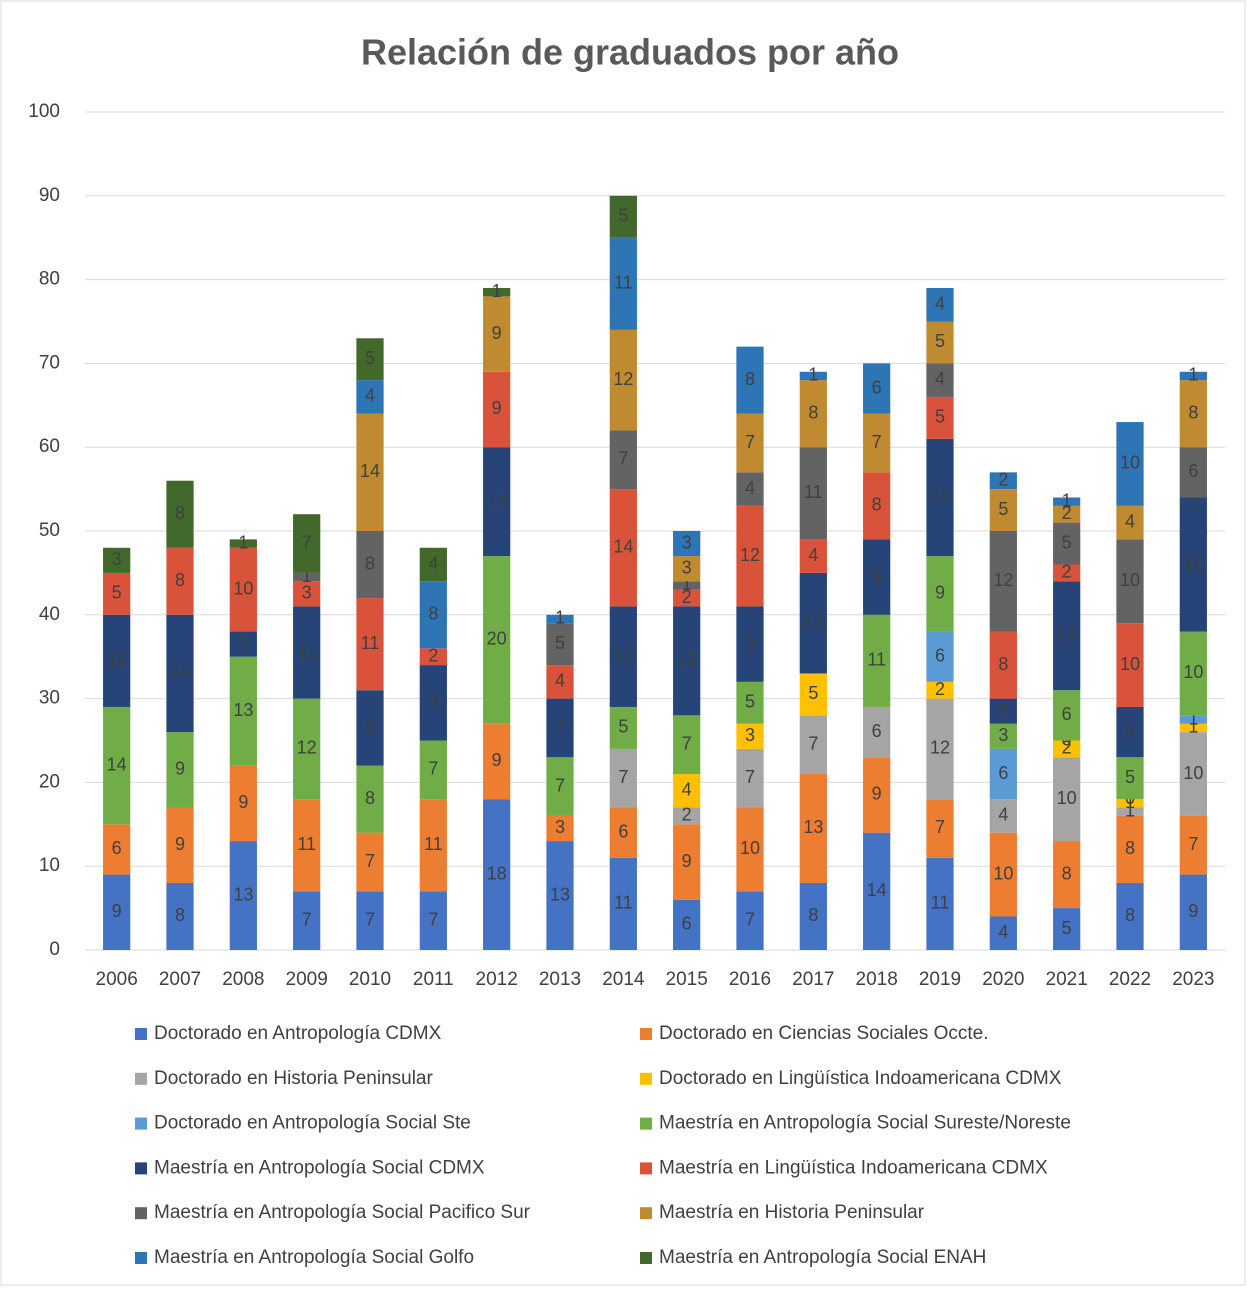 The image size is (1247, 1292). Describe the element at coordinates (307, 979) in the screenshot. I see `x-tick-label: 2009` at that location.